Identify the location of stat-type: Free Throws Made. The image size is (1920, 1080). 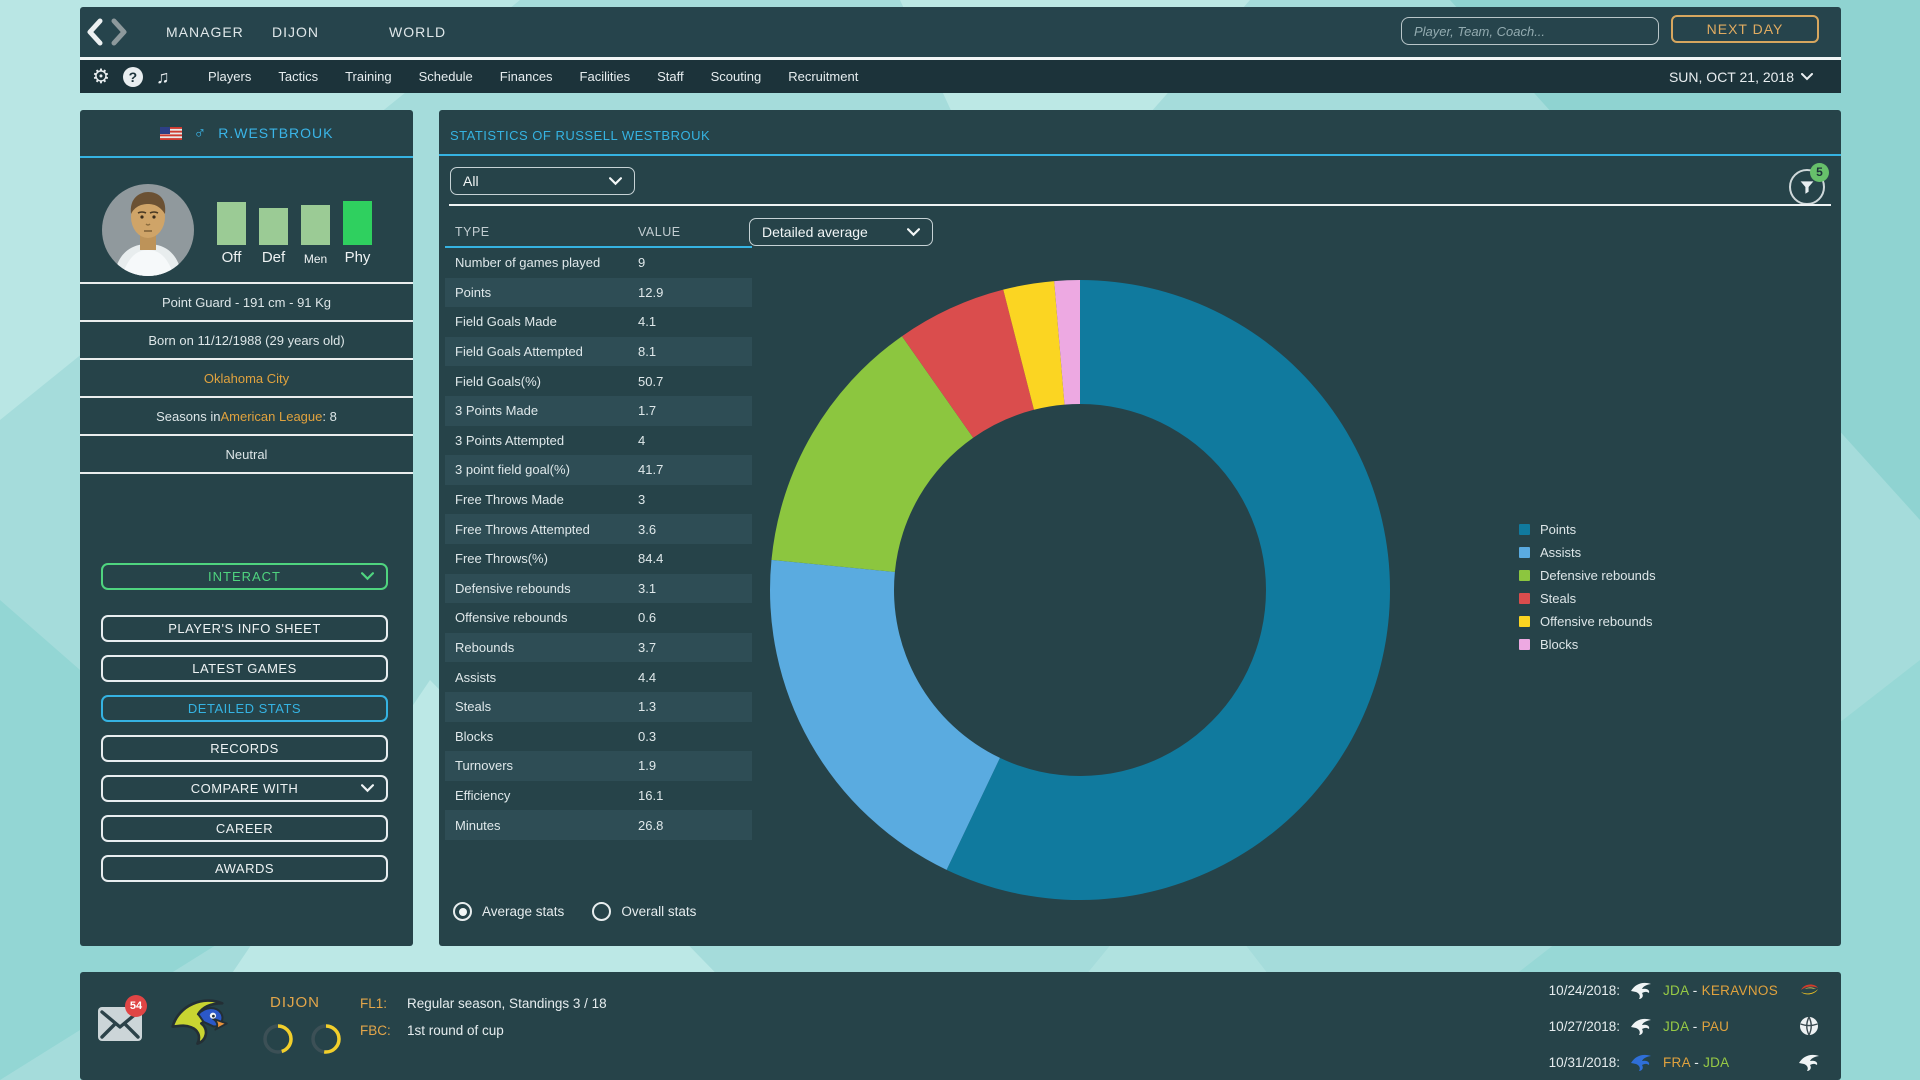
(509, 500).